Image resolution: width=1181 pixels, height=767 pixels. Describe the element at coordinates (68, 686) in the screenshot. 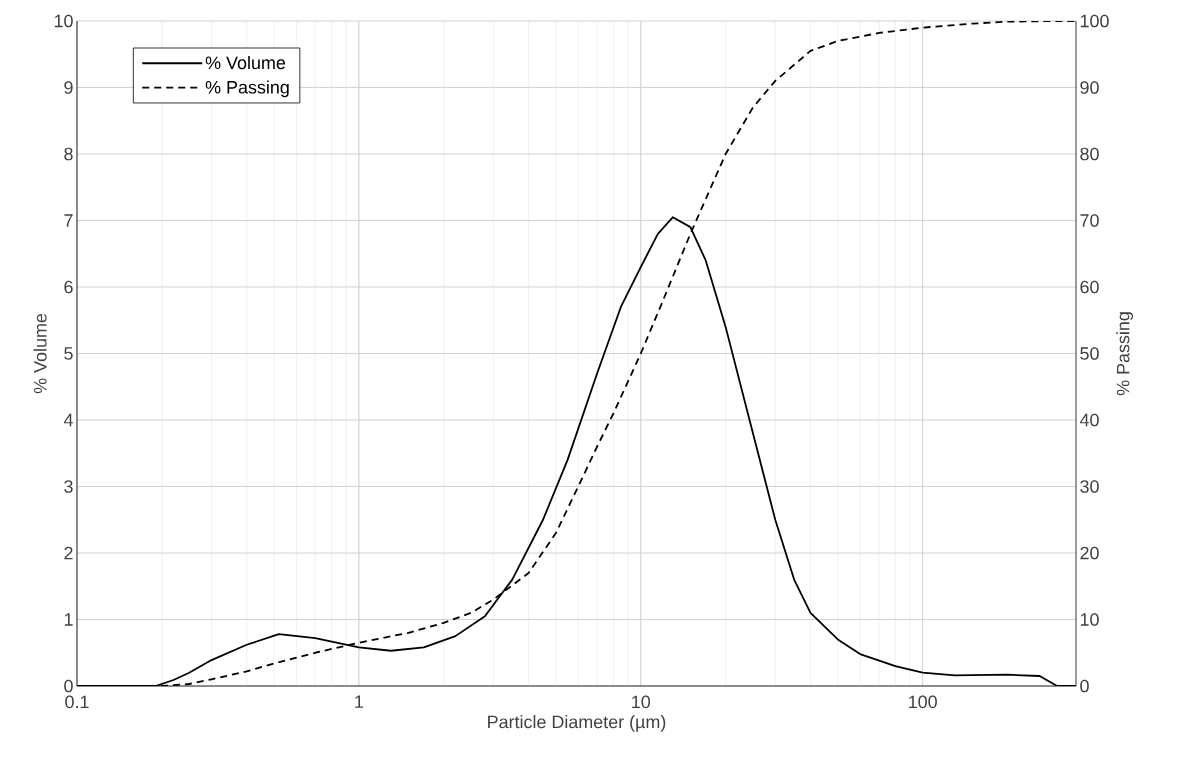

I see `y-tick-label: 0` at that location.